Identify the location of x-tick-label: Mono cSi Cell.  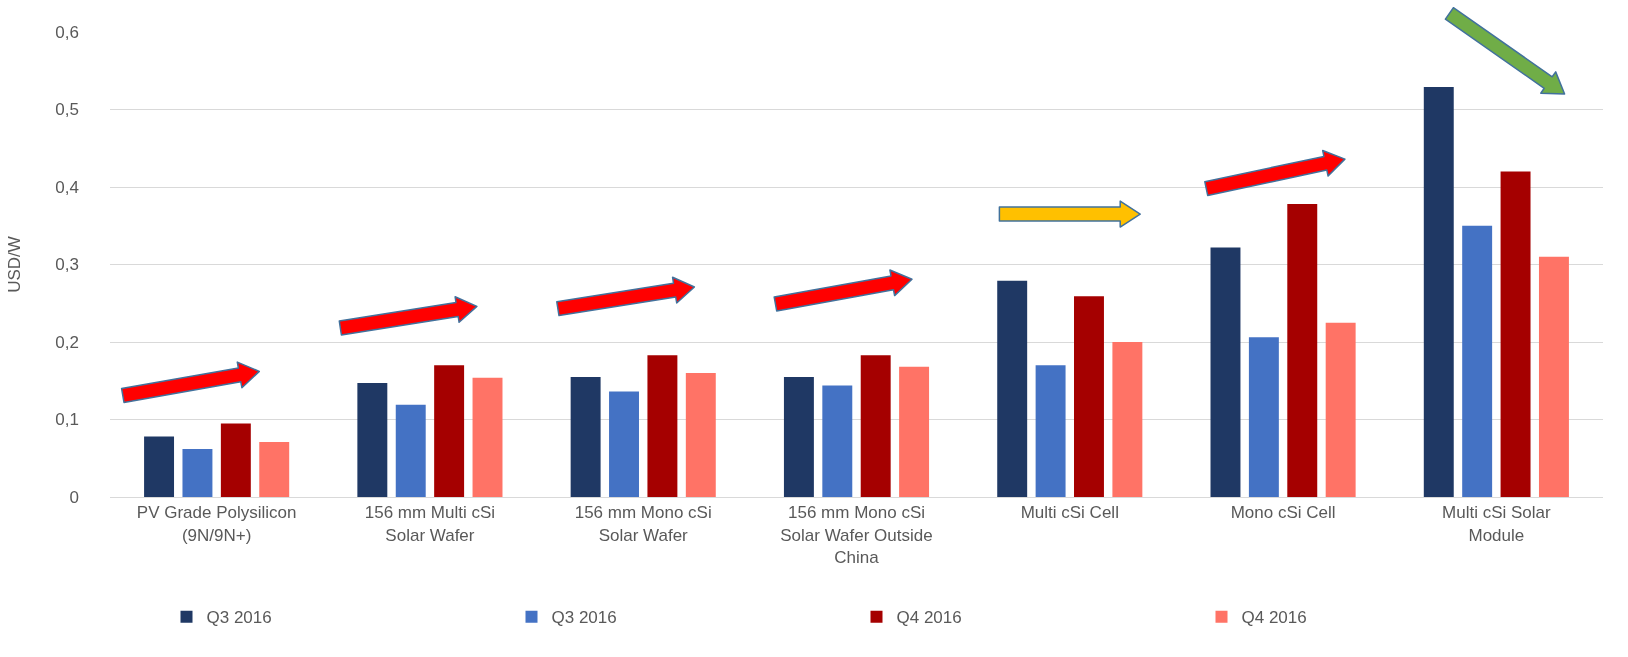
(1283, 513).